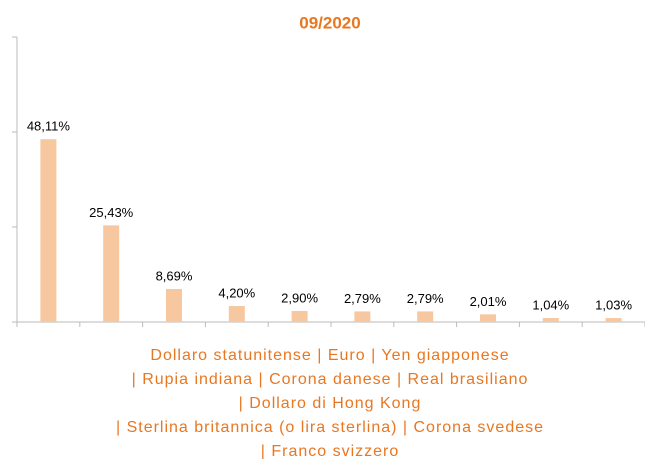  Describe the element at coordinates (550, 304) in the screenshot. I see `value-label: 1,04%` at that location.